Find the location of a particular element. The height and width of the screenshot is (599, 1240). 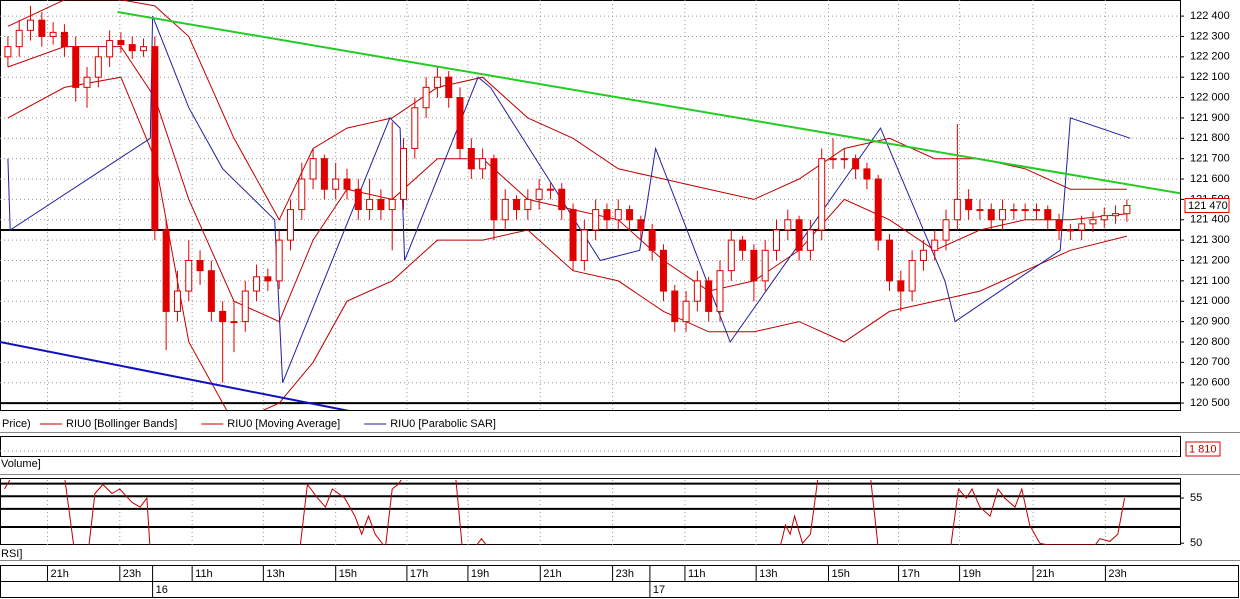

x-tick-label: 13h is located at coordinates (768, 574).